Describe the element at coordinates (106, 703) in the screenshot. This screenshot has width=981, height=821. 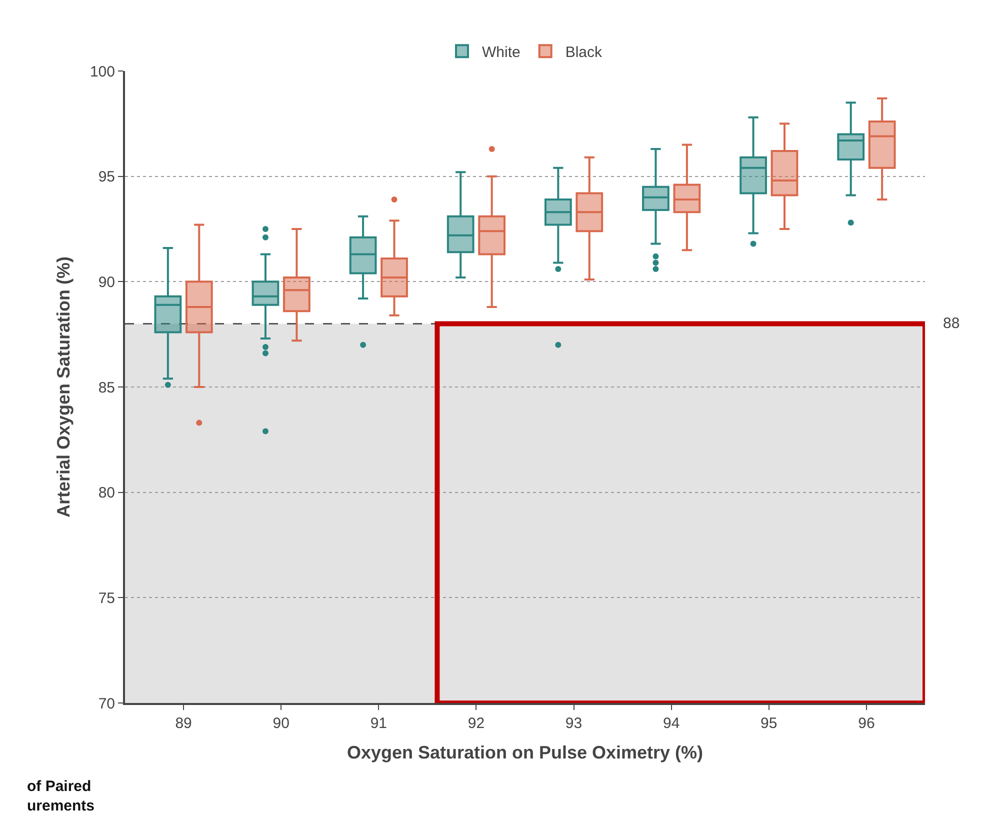
I see `y-tick-label: 70` at that location.